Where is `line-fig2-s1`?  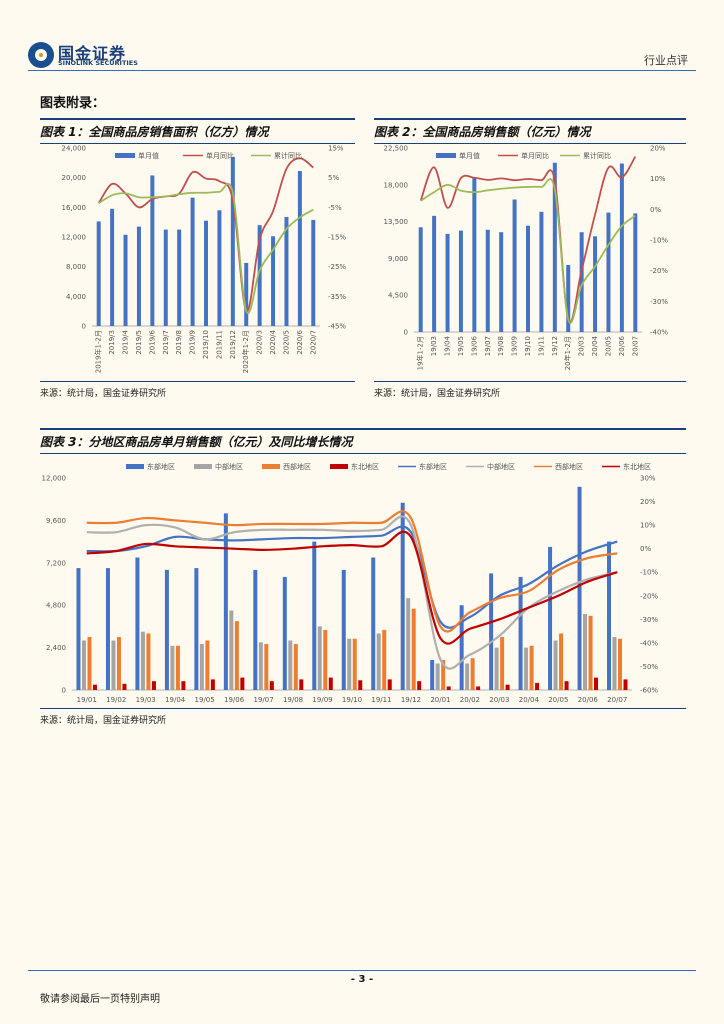 line-fig2-s1 is located at coordinates (528, 240).